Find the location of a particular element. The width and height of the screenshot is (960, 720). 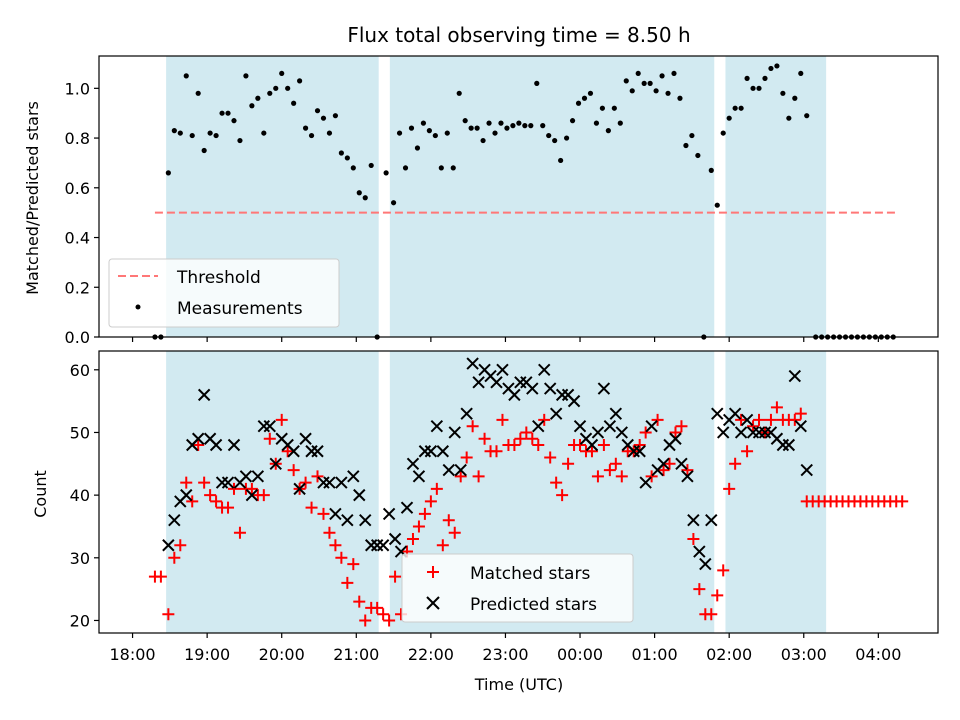

x-tick-label: 01:00 is located at coordinates (655, 654).